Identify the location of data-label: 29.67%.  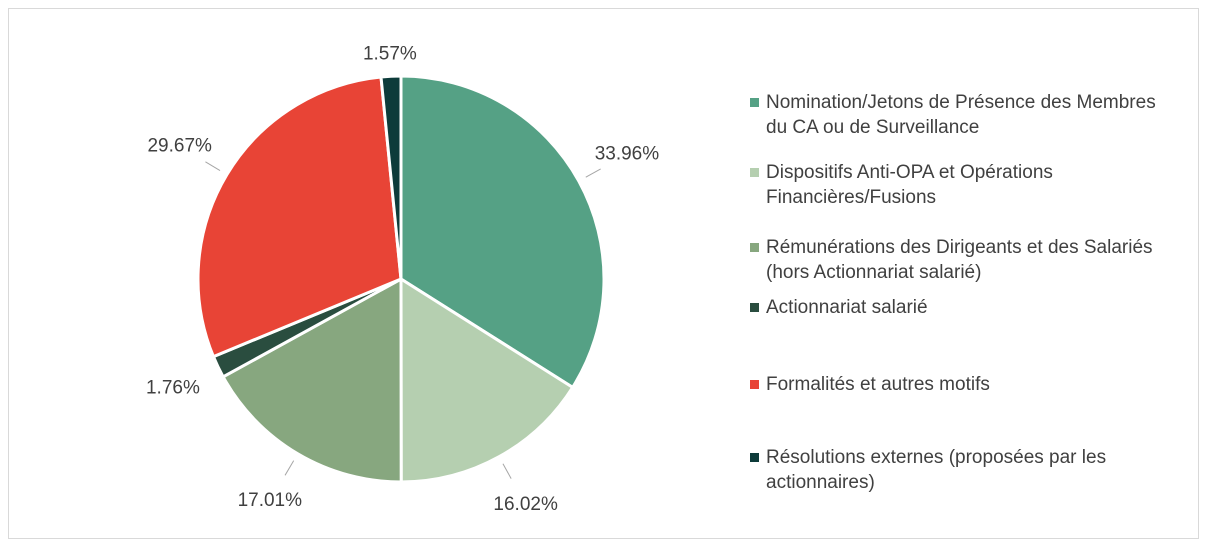
(179, 145).